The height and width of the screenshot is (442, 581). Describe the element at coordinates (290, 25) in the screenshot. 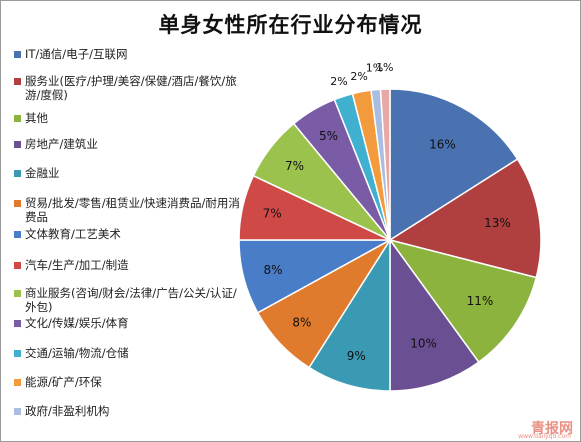

I see `chart-title: 单身女性所在行业分布情况` at that location.